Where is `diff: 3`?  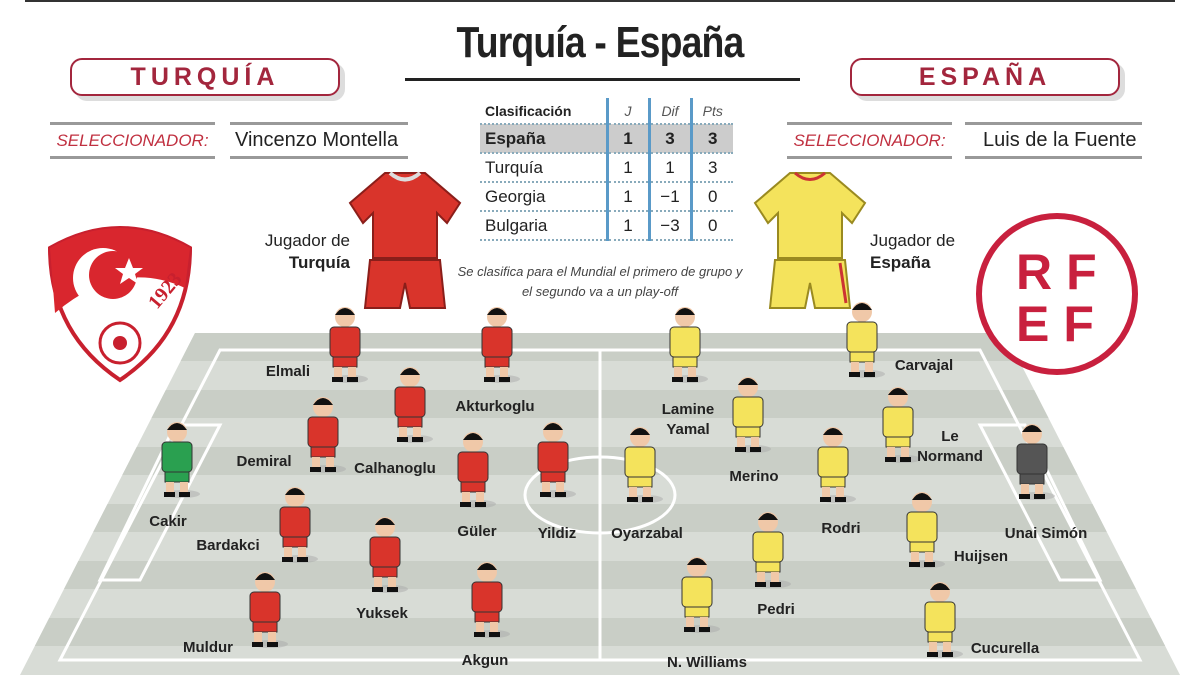 diff: 3 is located at coordinates (669, 139).